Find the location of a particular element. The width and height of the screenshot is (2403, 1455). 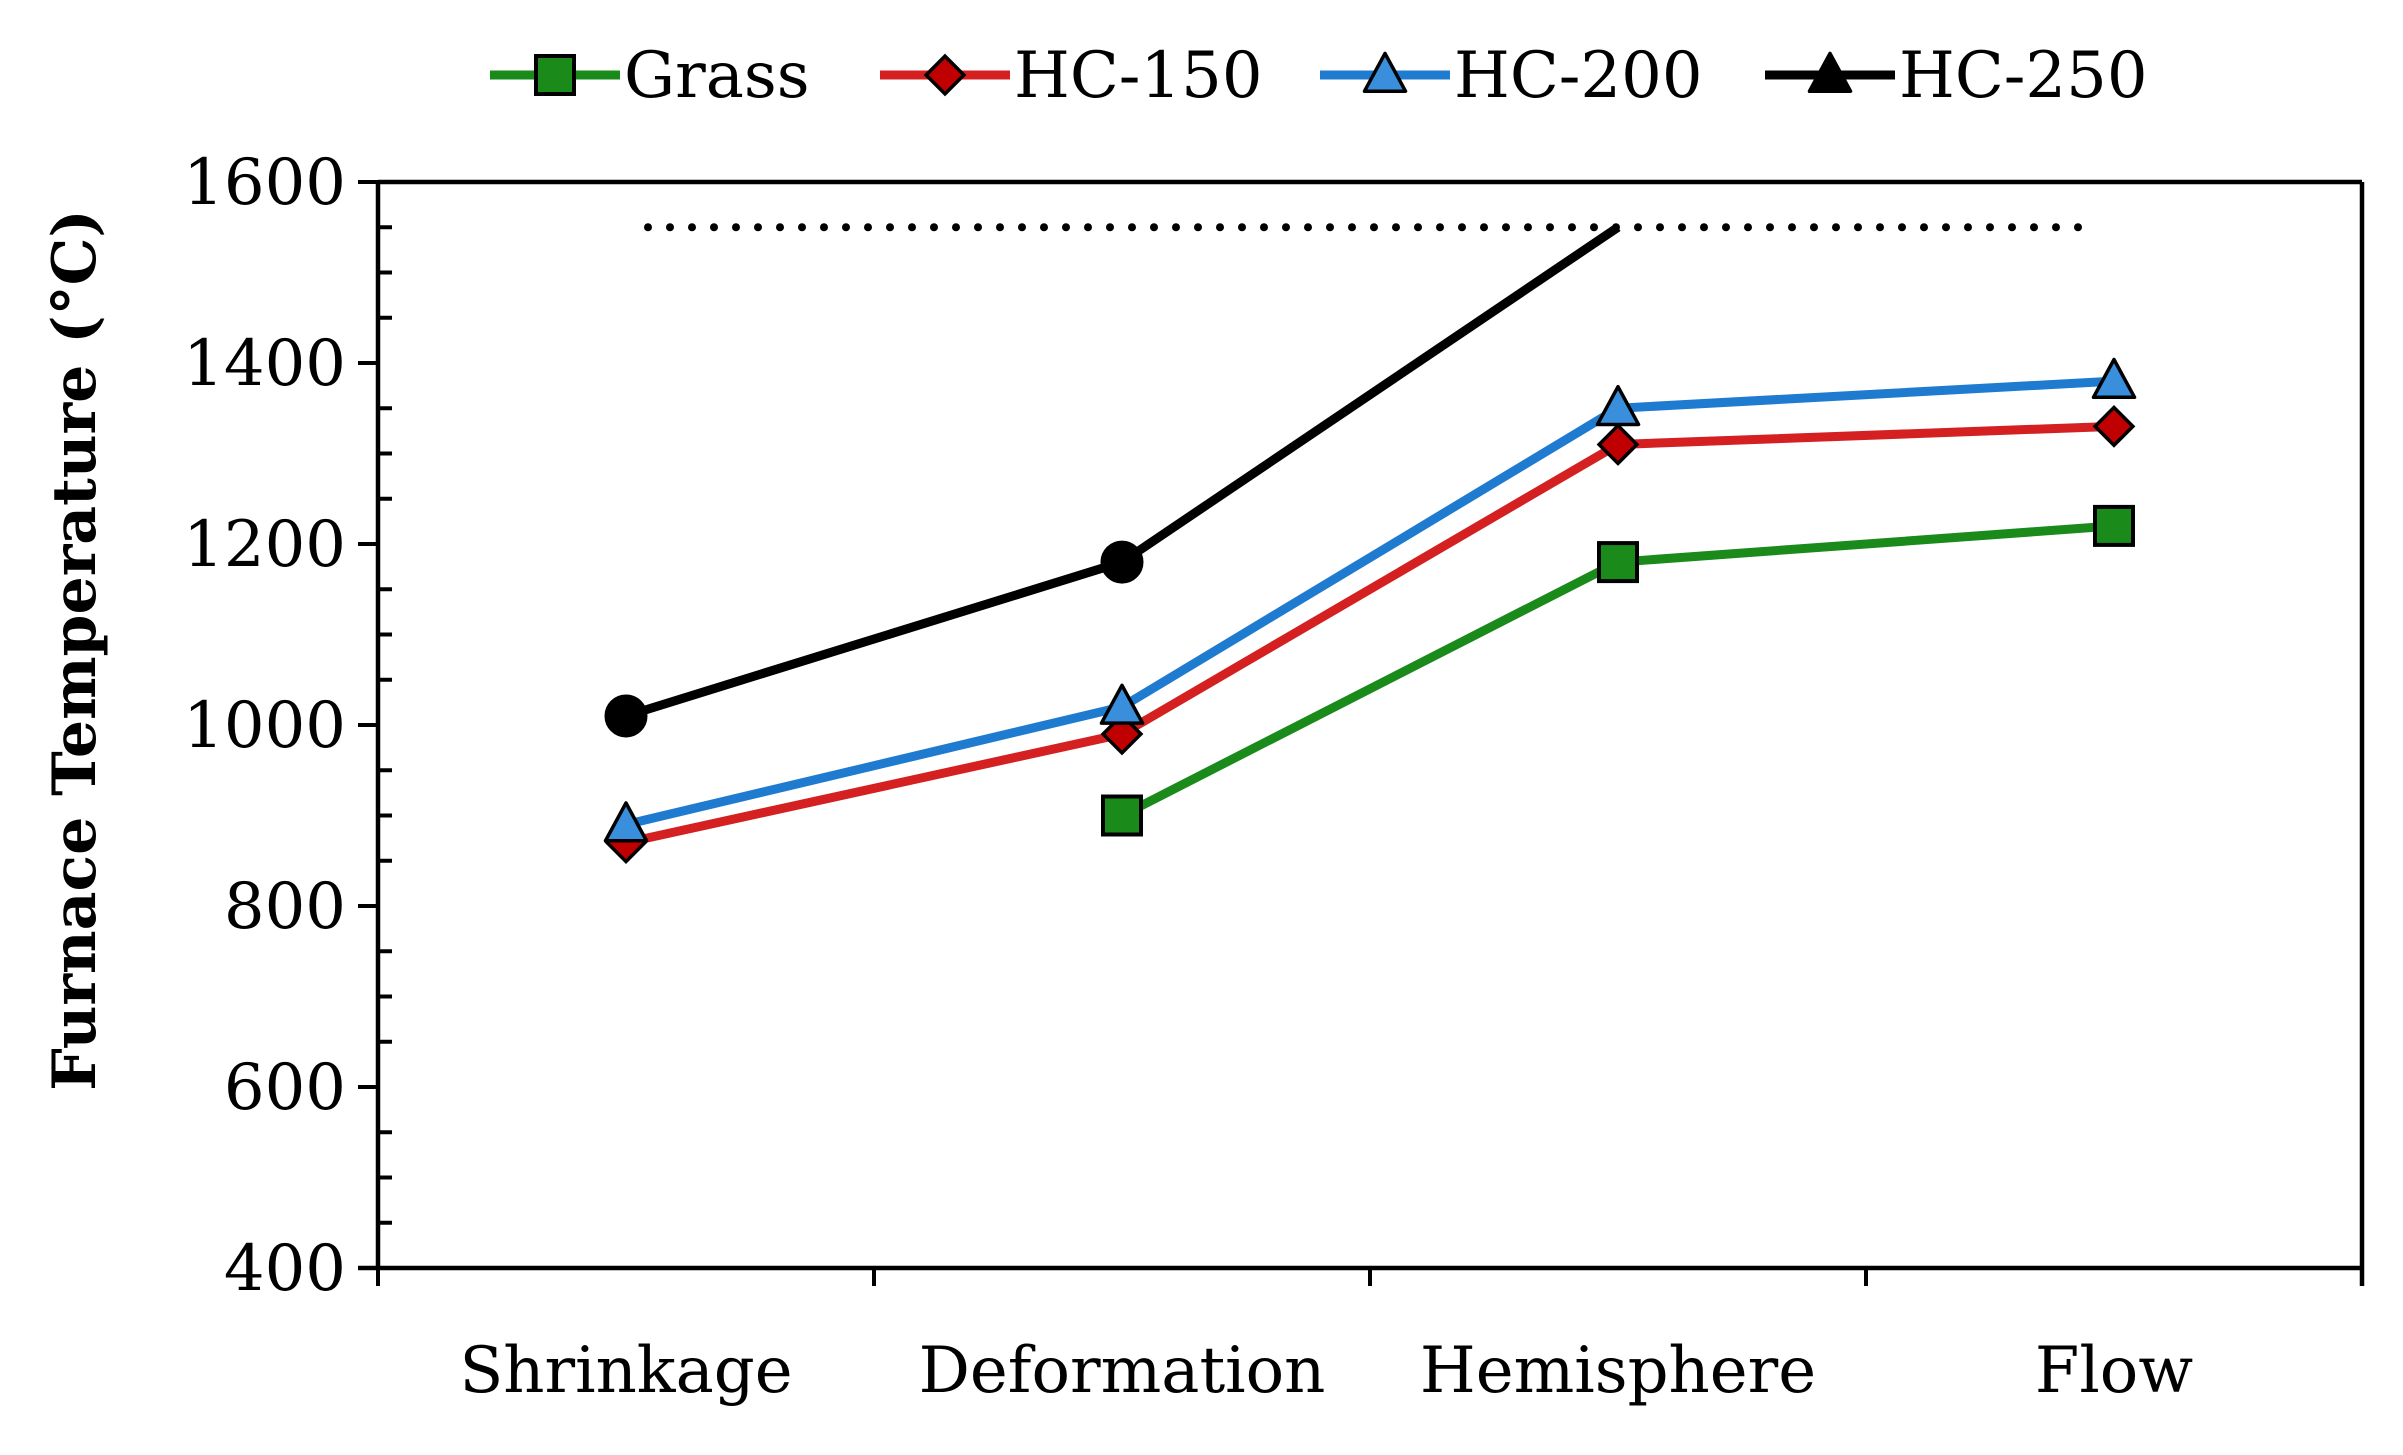

y-tick-label: 800 is located at coordinates (285, 907).